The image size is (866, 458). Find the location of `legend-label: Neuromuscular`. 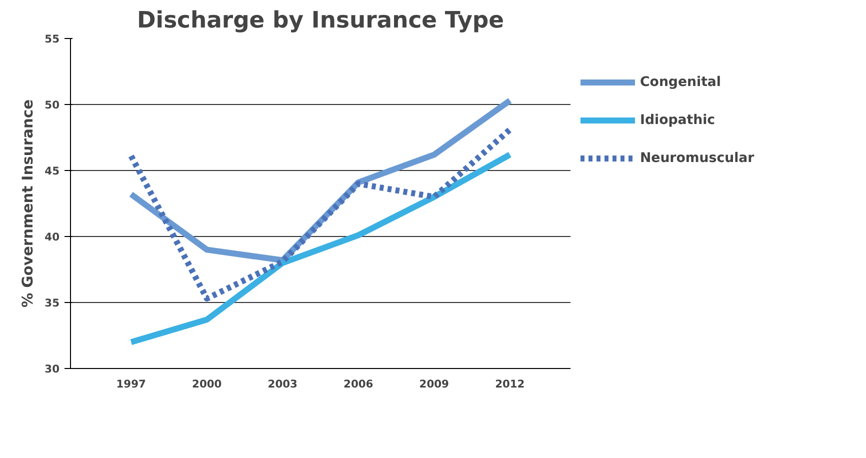

legend-label: Neuromuscular is located at coordinates (697, 158).